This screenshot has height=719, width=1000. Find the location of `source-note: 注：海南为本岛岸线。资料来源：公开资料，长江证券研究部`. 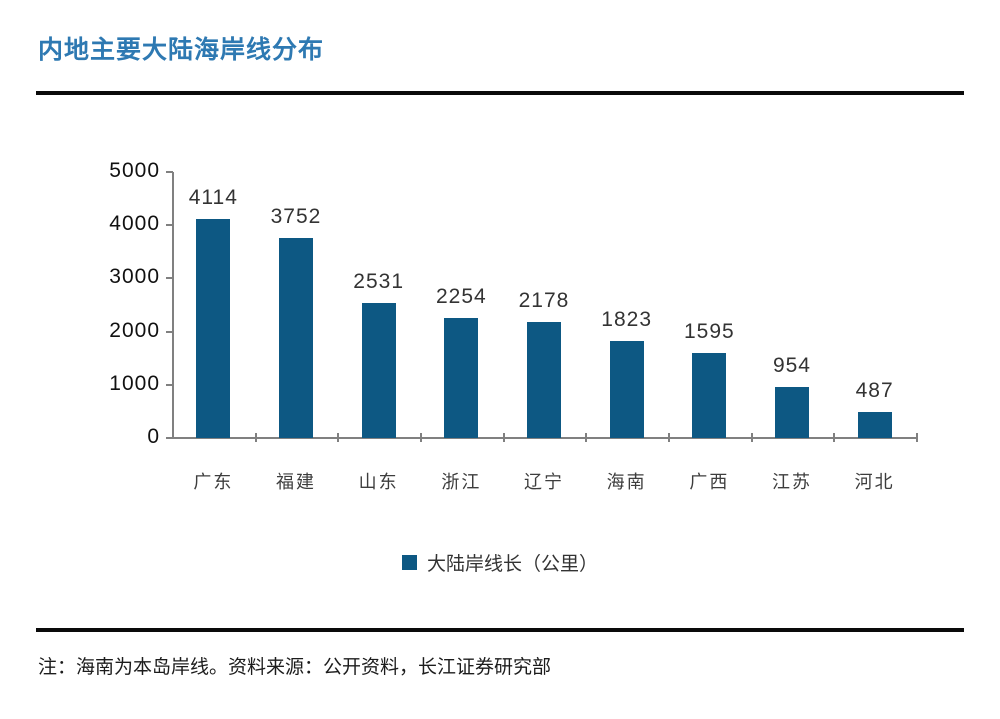

source-note: 注：海南为本岛岸线。资料来源：公开资料，长江证券研究部 is located at coordinates (295, 667).